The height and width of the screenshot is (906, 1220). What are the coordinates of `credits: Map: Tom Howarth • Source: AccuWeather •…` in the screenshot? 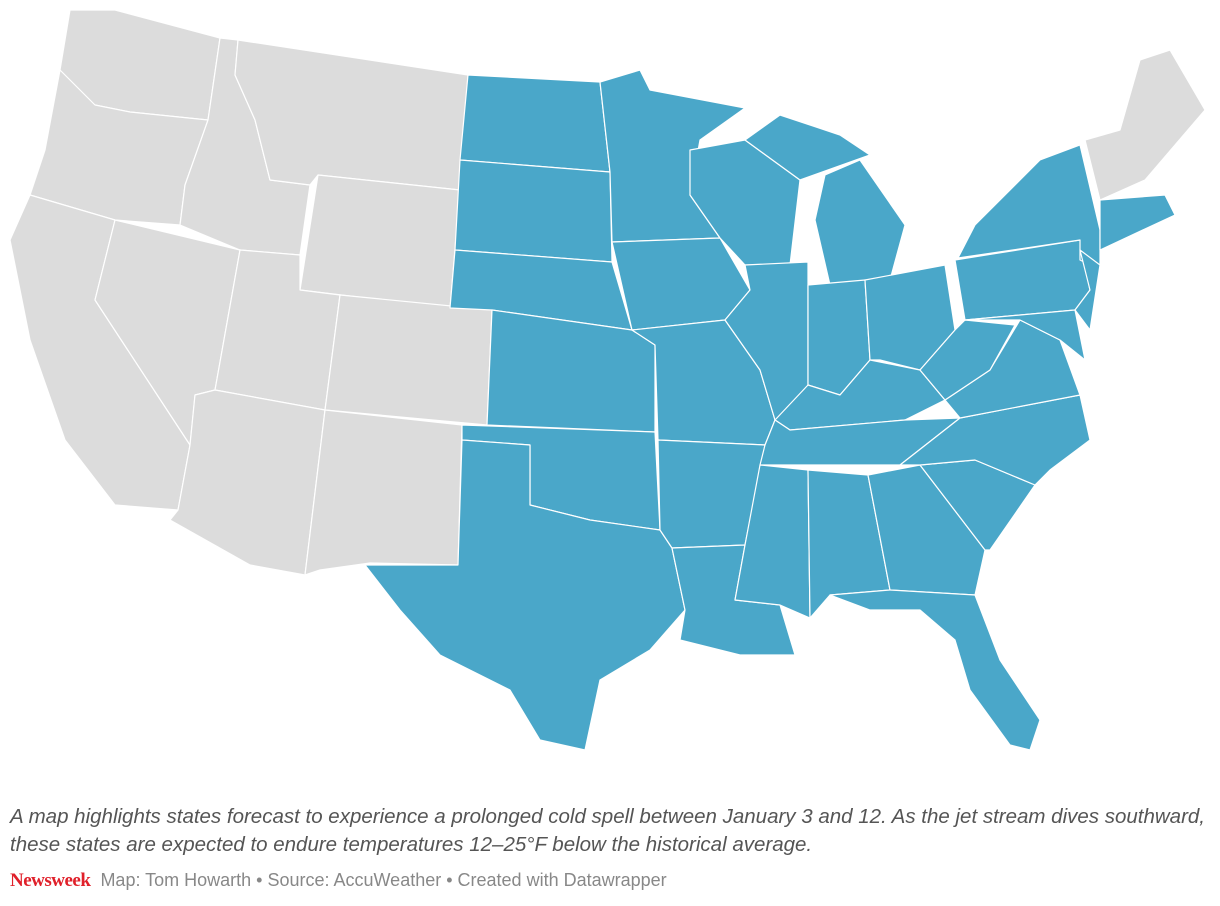 It's located at (383, 880).